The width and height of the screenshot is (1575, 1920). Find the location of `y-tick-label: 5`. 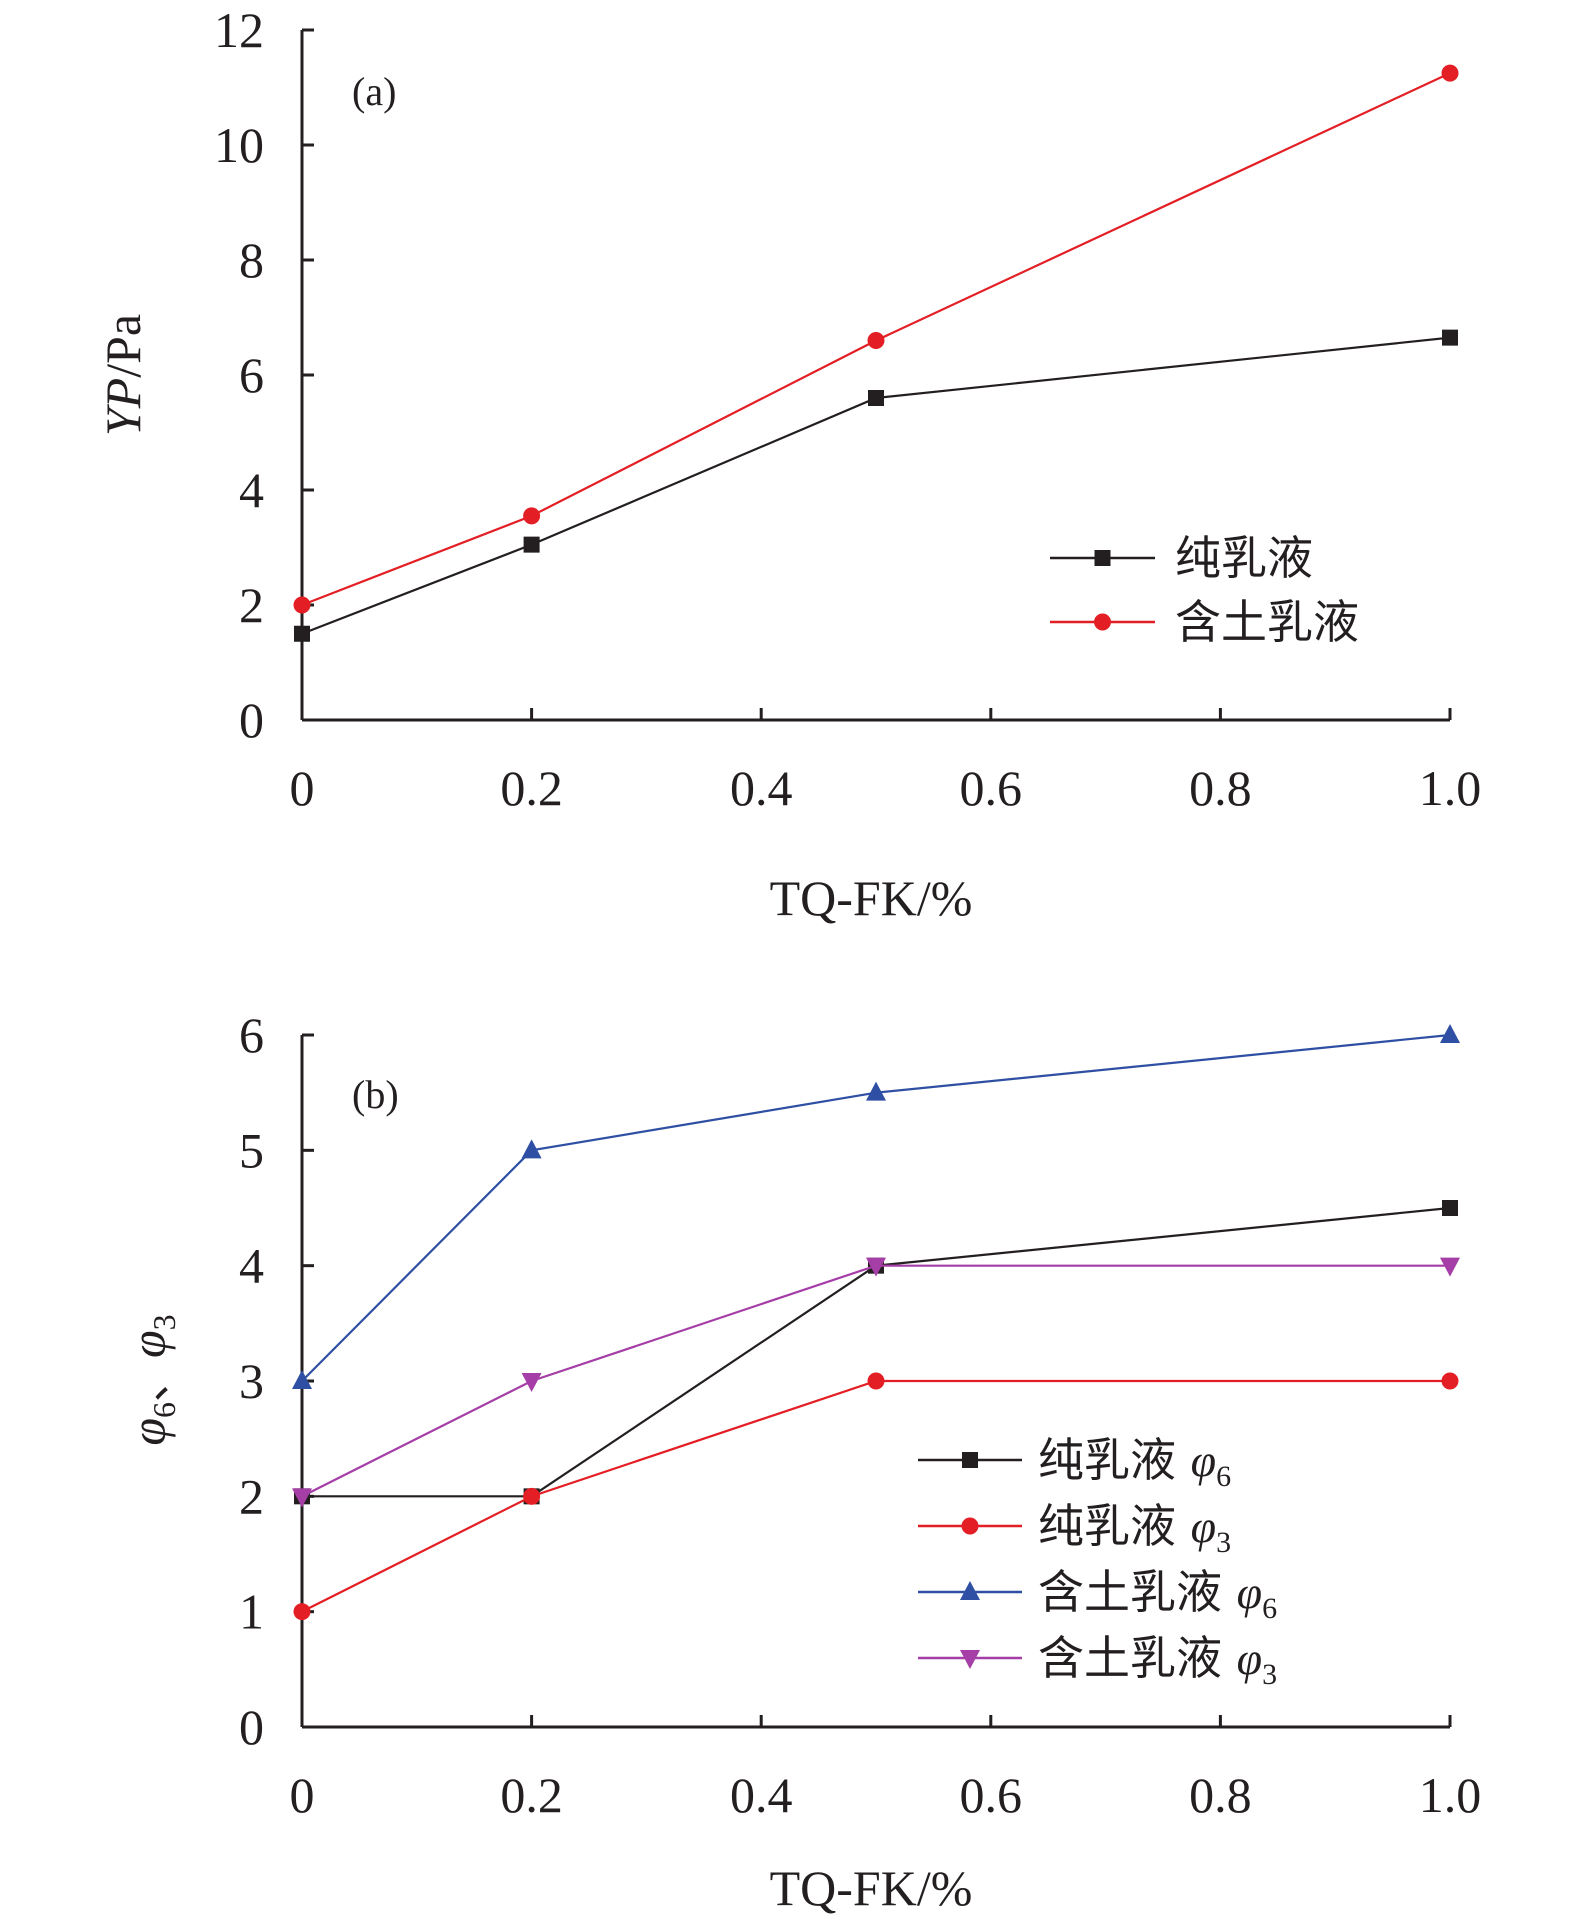

y-tick-label: 5 is located at coordinates (251, 1150).